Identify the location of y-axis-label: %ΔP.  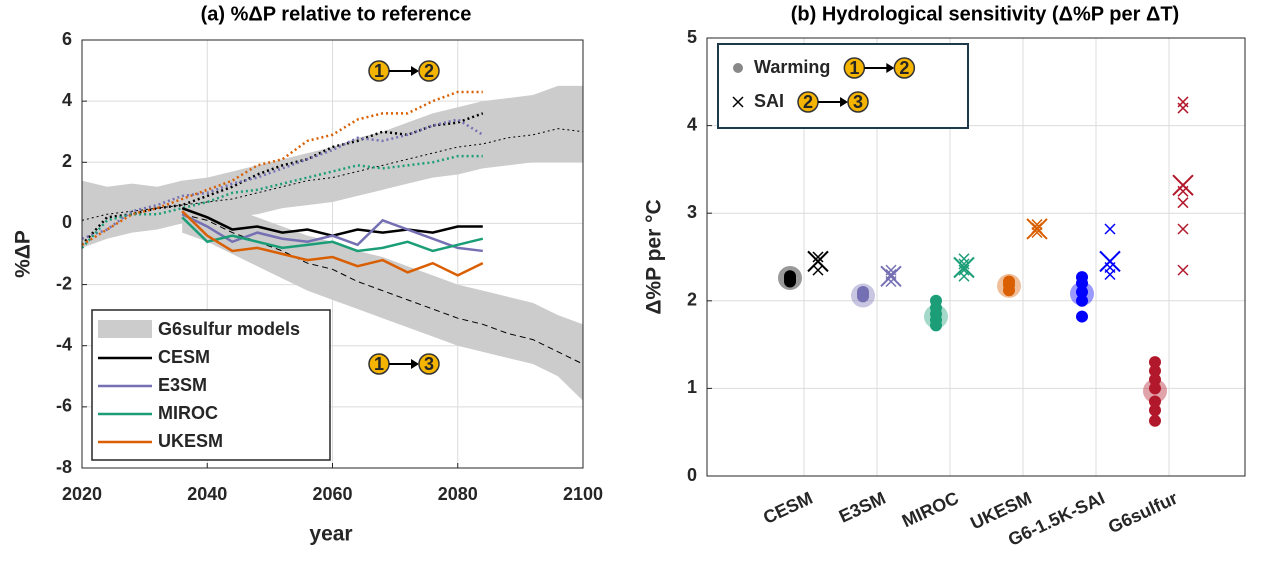
(23, 254).